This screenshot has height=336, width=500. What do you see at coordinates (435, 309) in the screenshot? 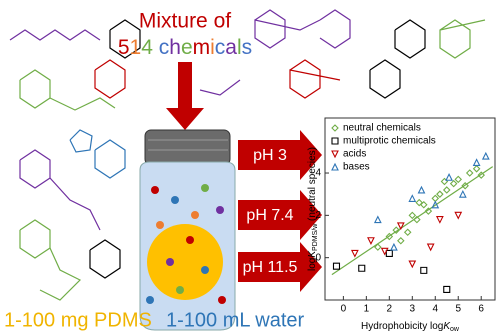
I see `x-tick-label: 4` at bounding box center [435, 309].